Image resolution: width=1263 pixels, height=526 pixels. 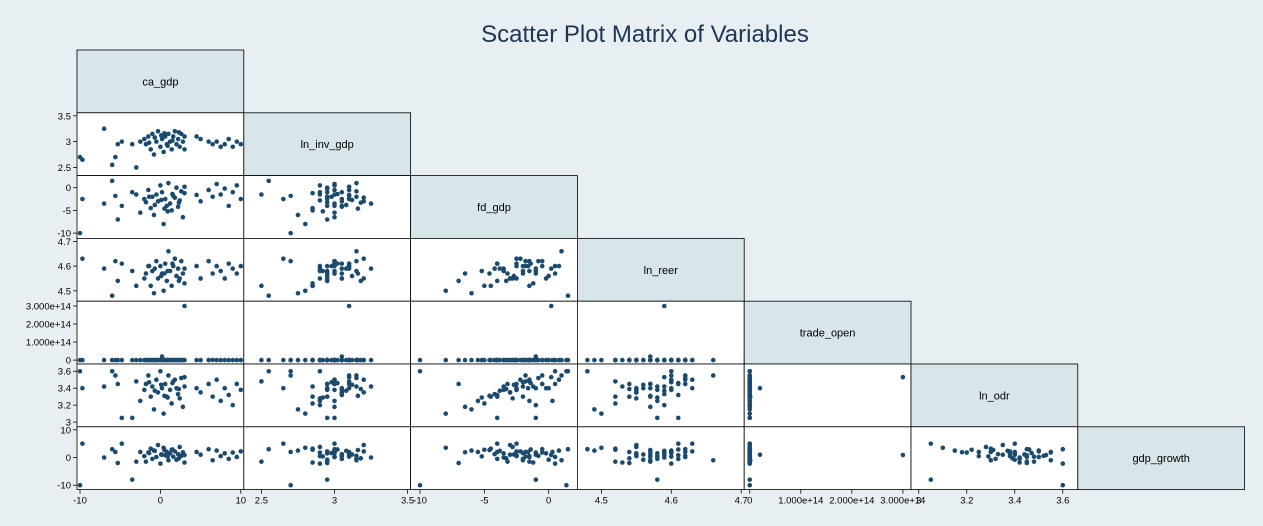 I want to click on variable-label-ln_inv_gdp: ln_inv_gdp, so click(x=327, y=145).